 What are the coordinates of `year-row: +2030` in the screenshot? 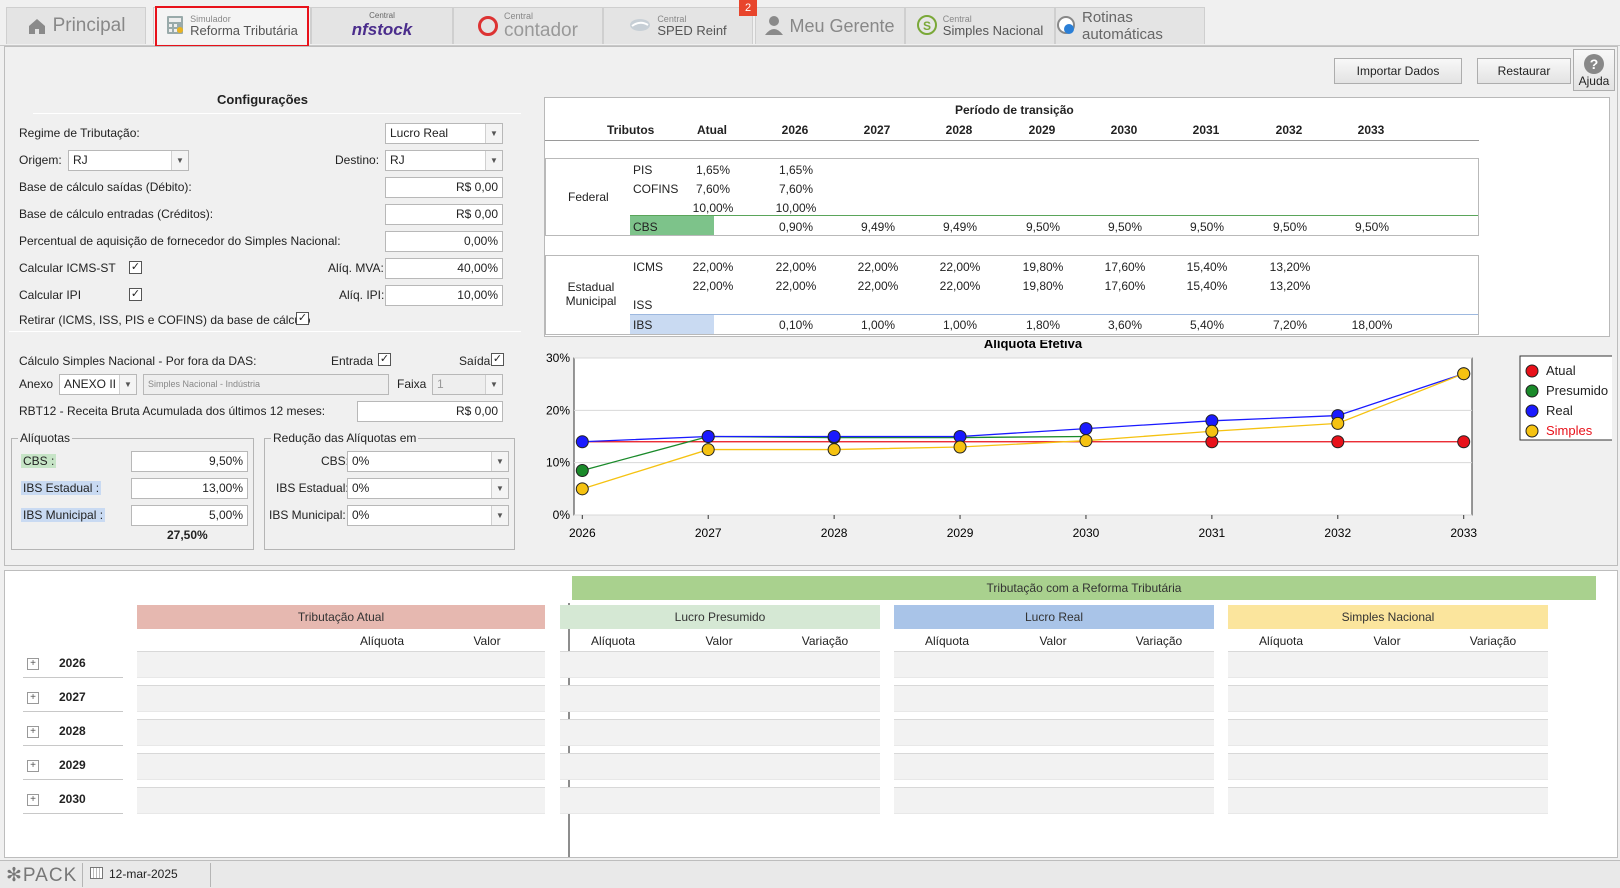 It's located at (73, 800).